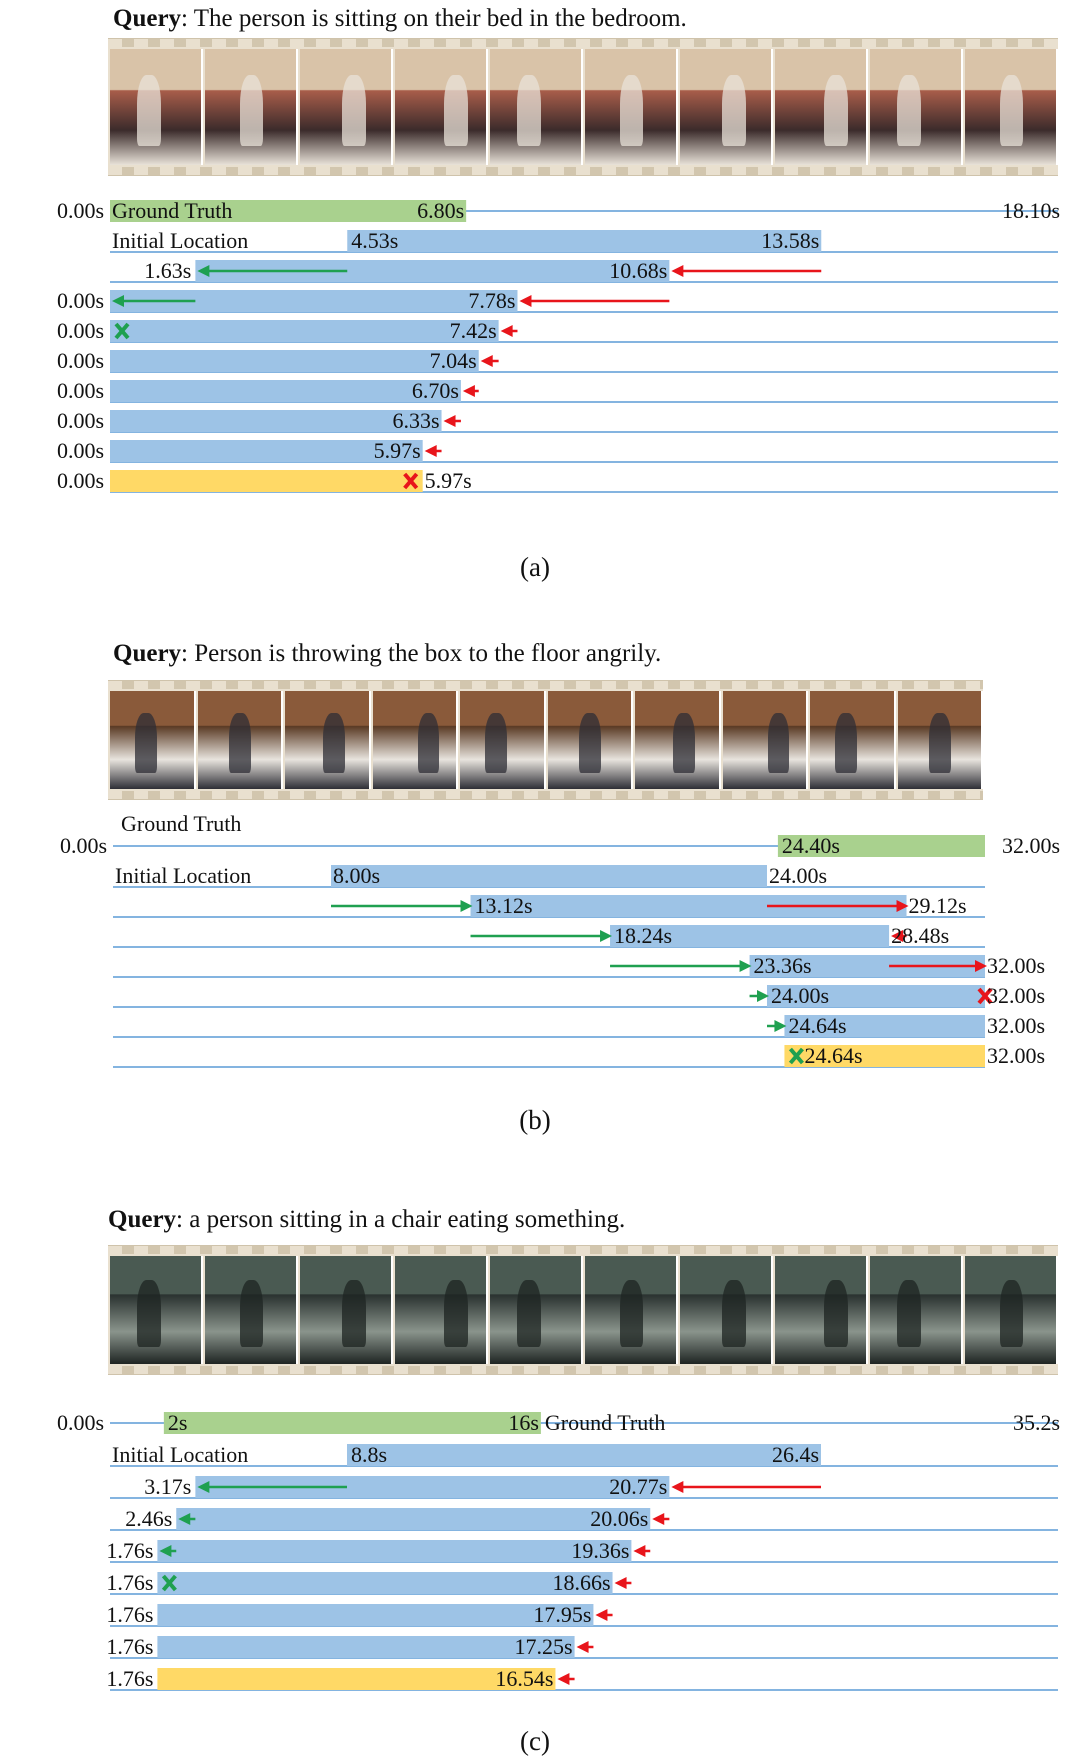 The width and height of the screenshot is (1070, 1762). What do you see at coordinates (369, 1454) in the screenshot?
I see `step-start-label: 8.8s` at bounding box center [369, 1454].